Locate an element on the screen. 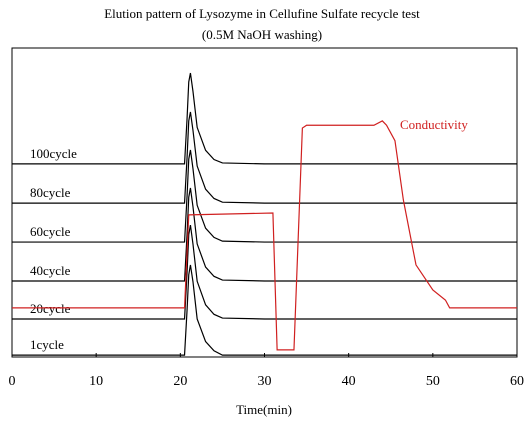 The height and width of the screenshot is (421, 526). series-label: Conductivity is located at coordinates (434, 124).